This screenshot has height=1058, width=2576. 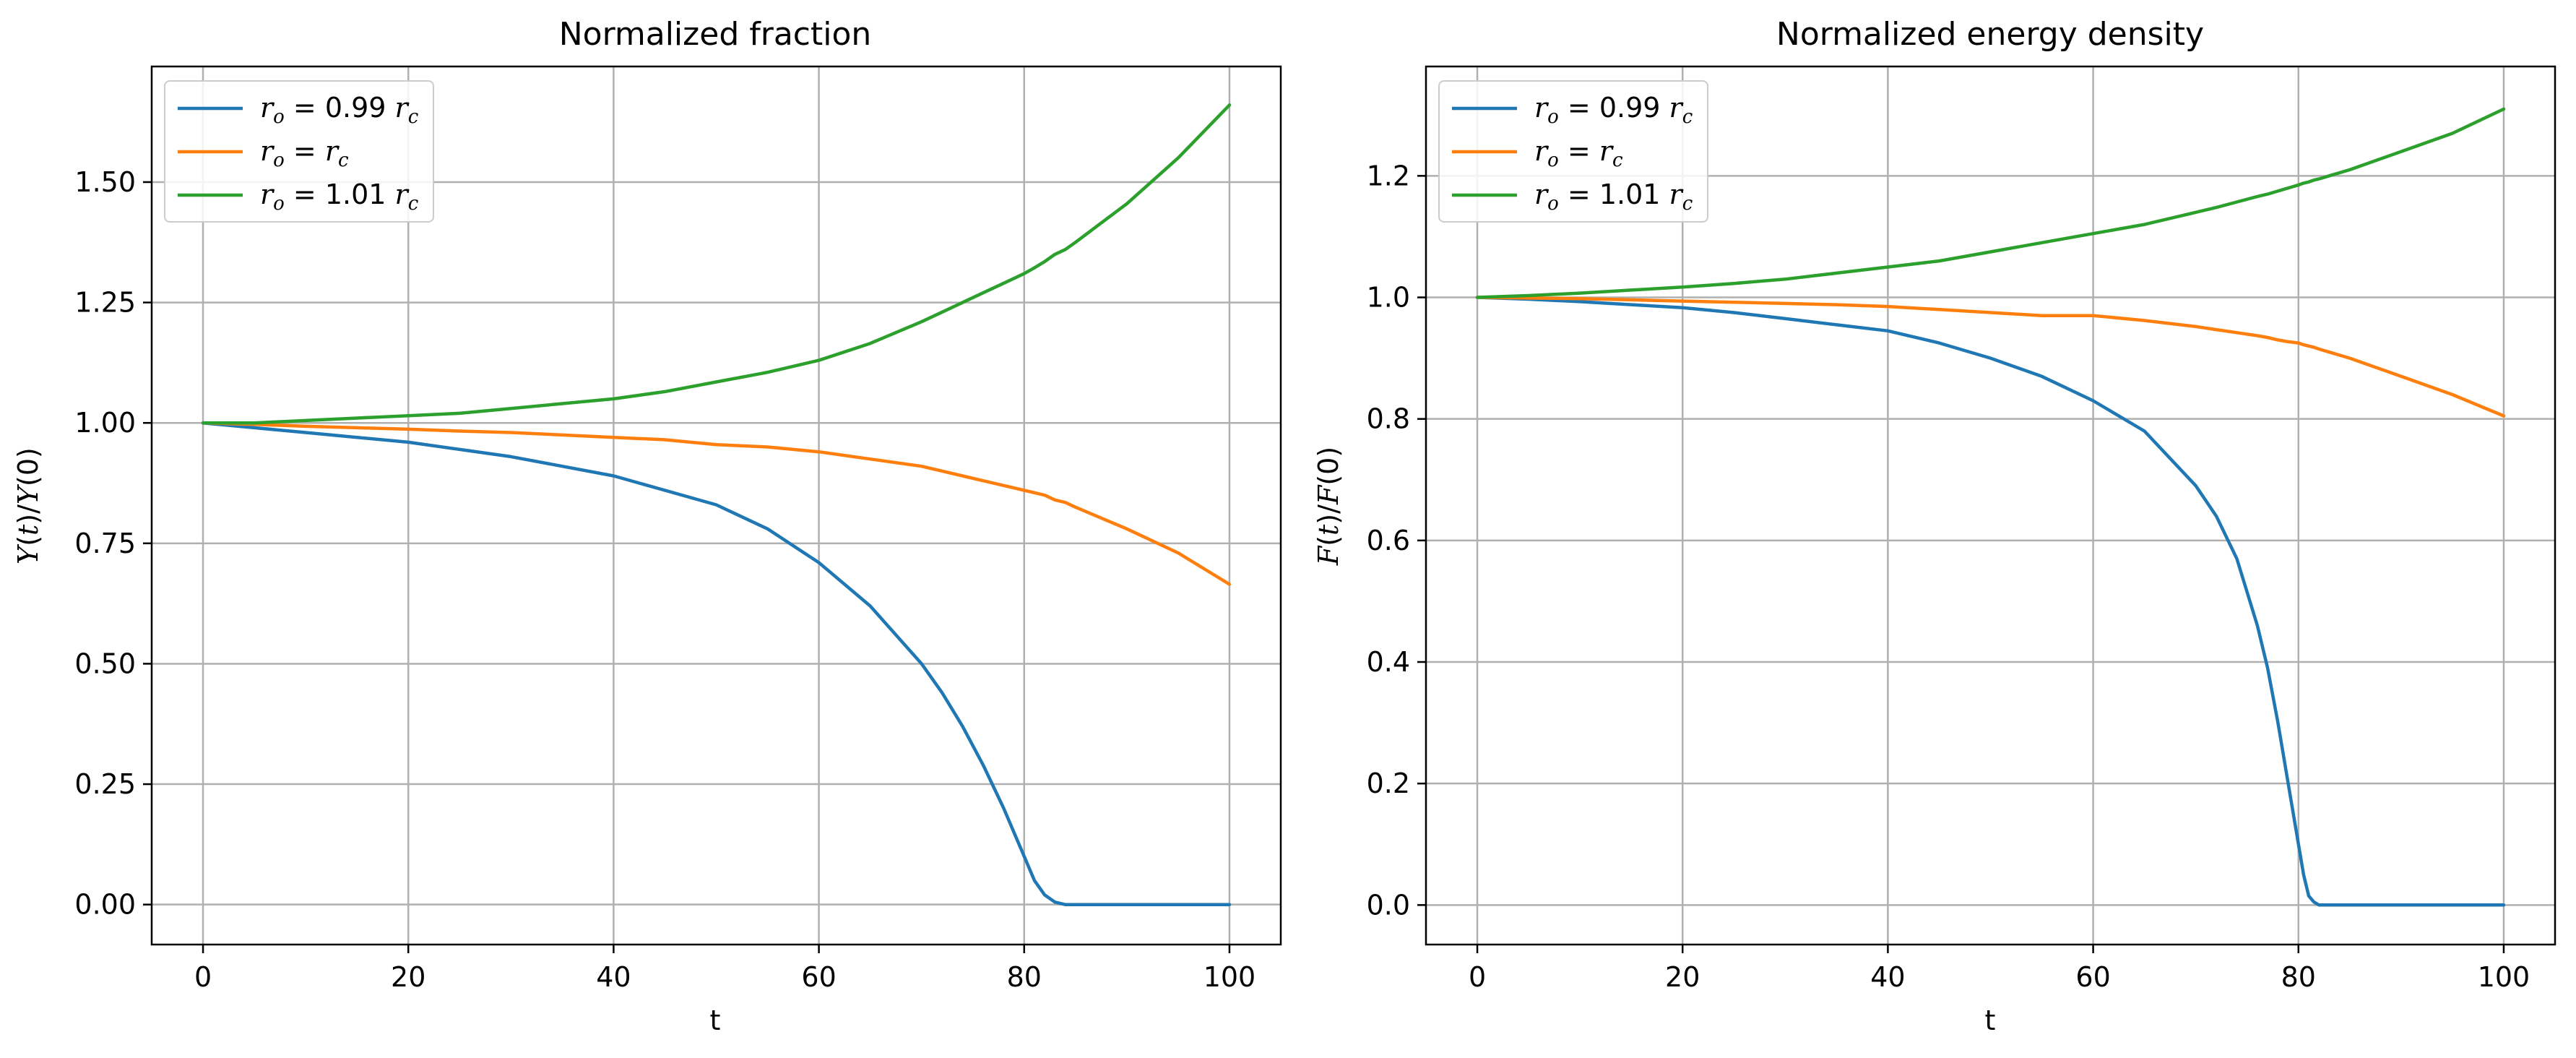 What do you see at coordinates (28, 505) in the screenshot?
I see `y-axis-label: Y(t)/Y(0)` at bounding box center [28, 505].